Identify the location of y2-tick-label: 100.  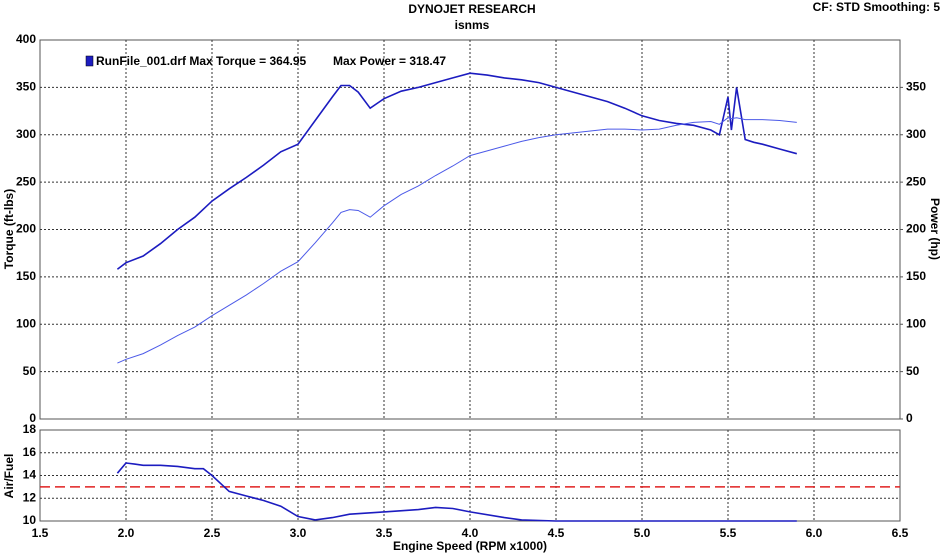
(916, 323).